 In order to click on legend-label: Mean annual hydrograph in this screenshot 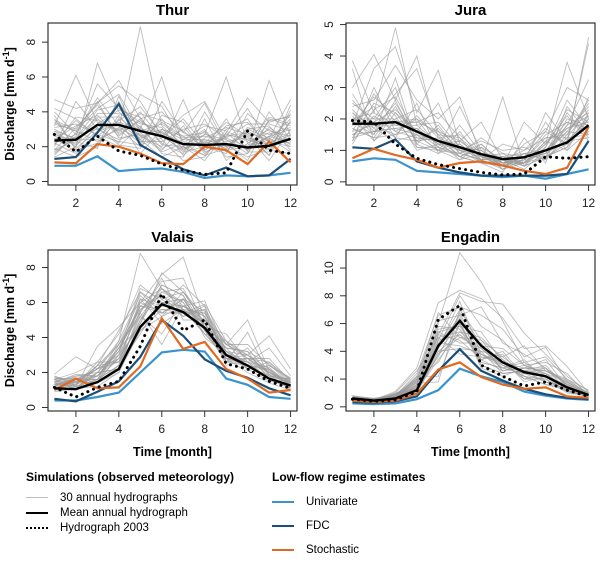, I will do `click(124, 512)`.